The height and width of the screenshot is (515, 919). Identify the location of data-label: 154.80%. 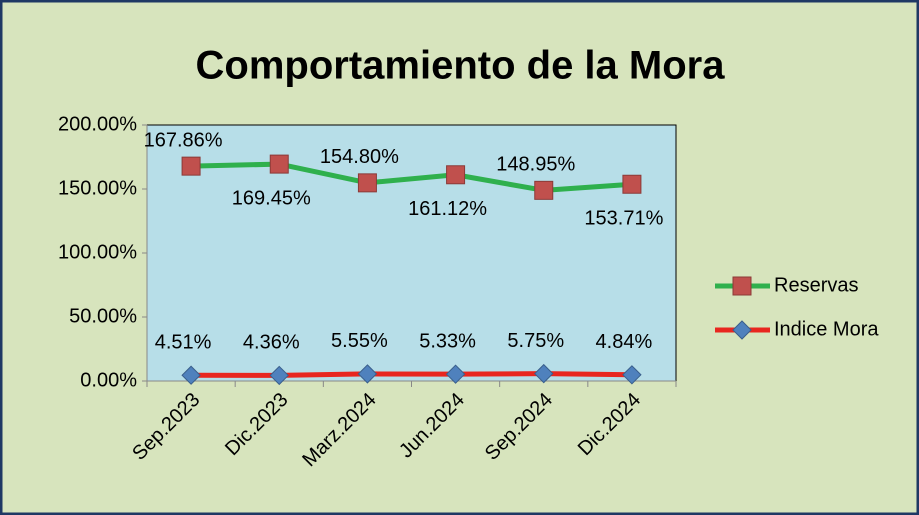
(359, 157).